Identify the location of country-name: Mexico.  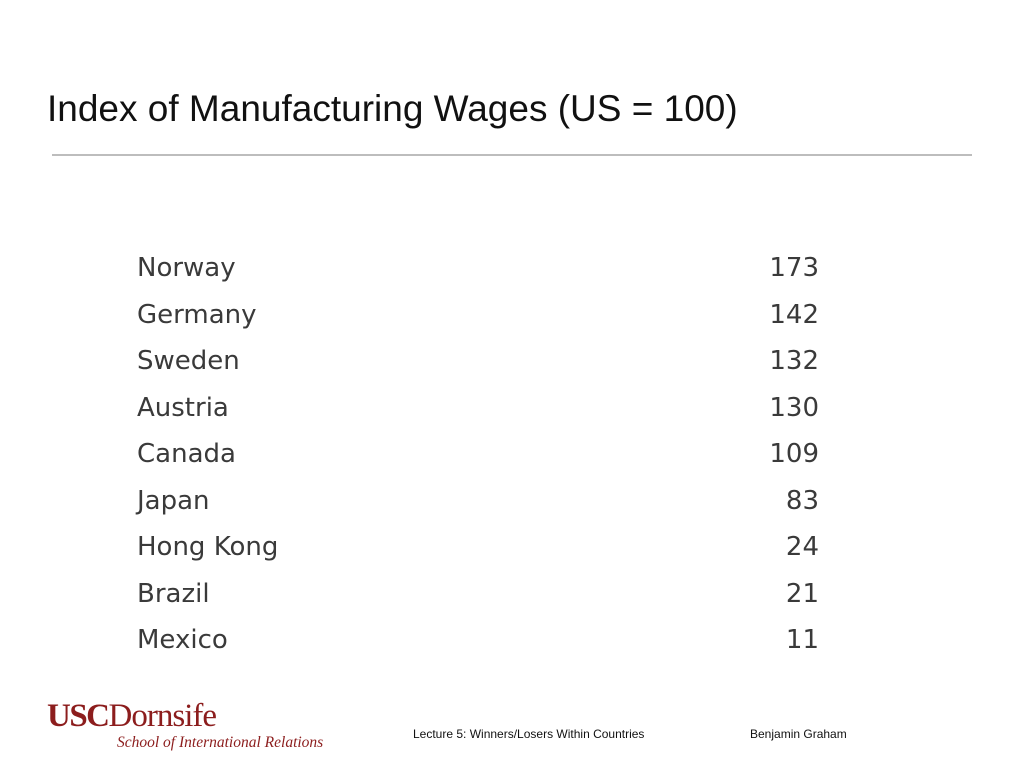
(182, 640).